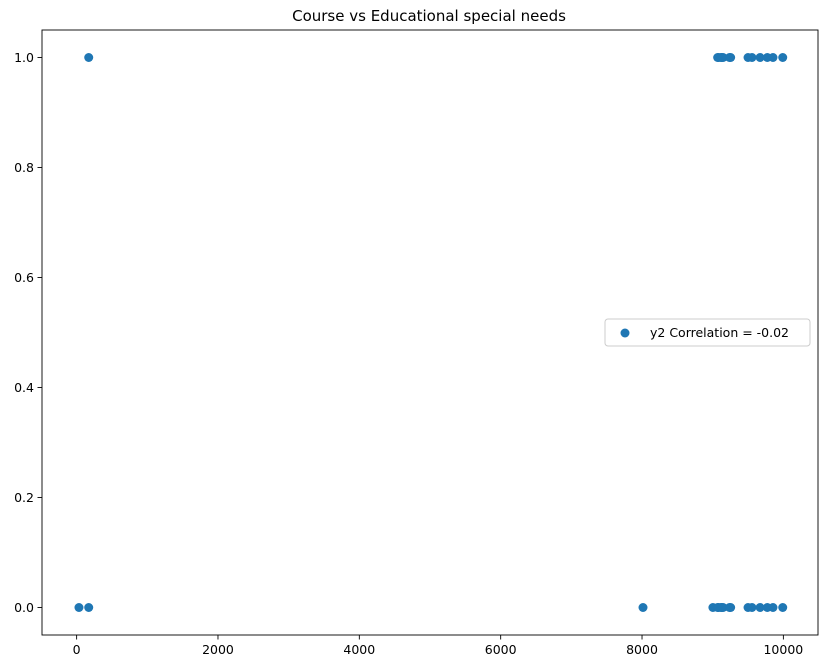 The height and width of the screenshot is (668, 826). Describe the element at coordinates (429, 16) in the screenshot. I see `chart-title: Course vs Educational special needs` at that location.